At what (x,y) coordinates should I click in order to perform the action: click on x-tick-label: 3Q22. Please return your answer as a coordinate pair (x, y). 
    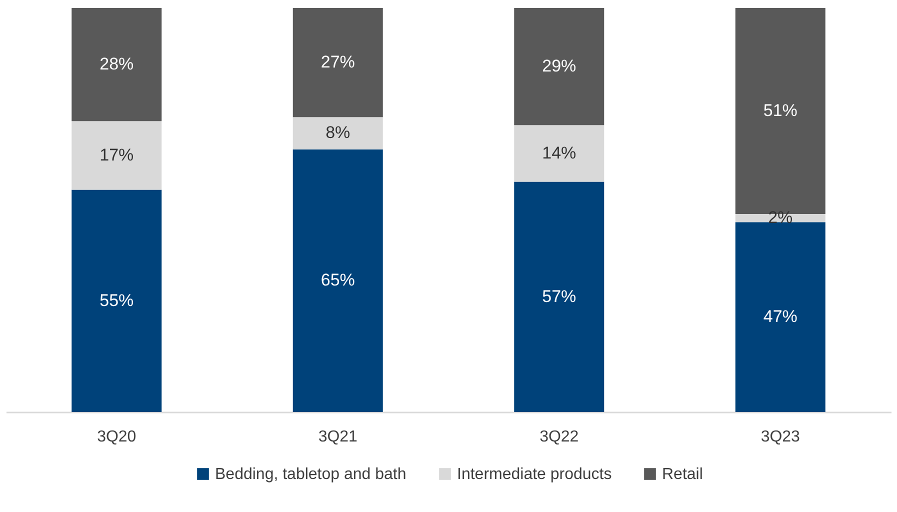
    Looking at the image, I should click on (559, 437).